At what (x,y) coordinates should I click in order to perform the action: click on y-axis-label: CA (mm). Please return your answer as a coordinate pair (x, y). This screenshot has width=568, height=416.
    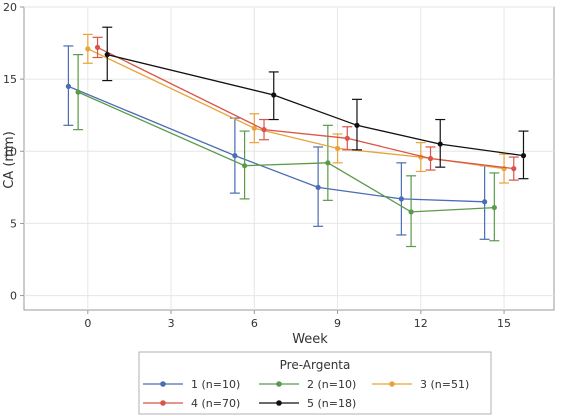
    Looking at the image, I should click on (9, 160).